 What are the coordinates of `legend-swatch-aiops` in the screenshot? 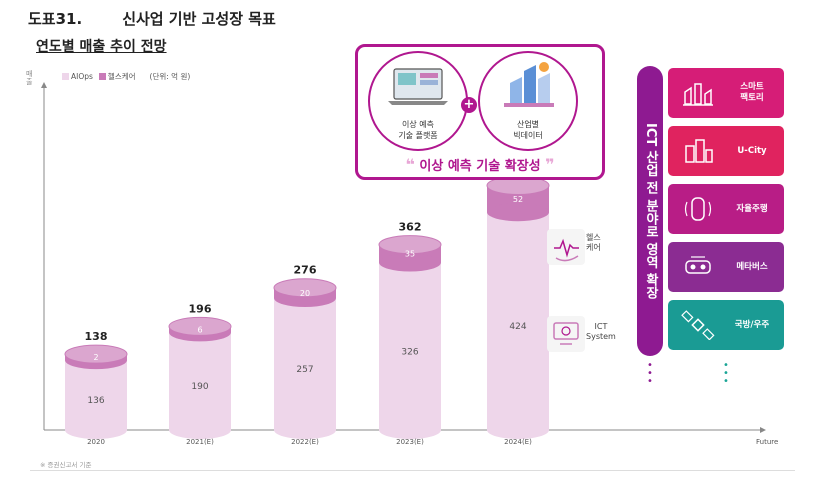 It's located at (65, 76).